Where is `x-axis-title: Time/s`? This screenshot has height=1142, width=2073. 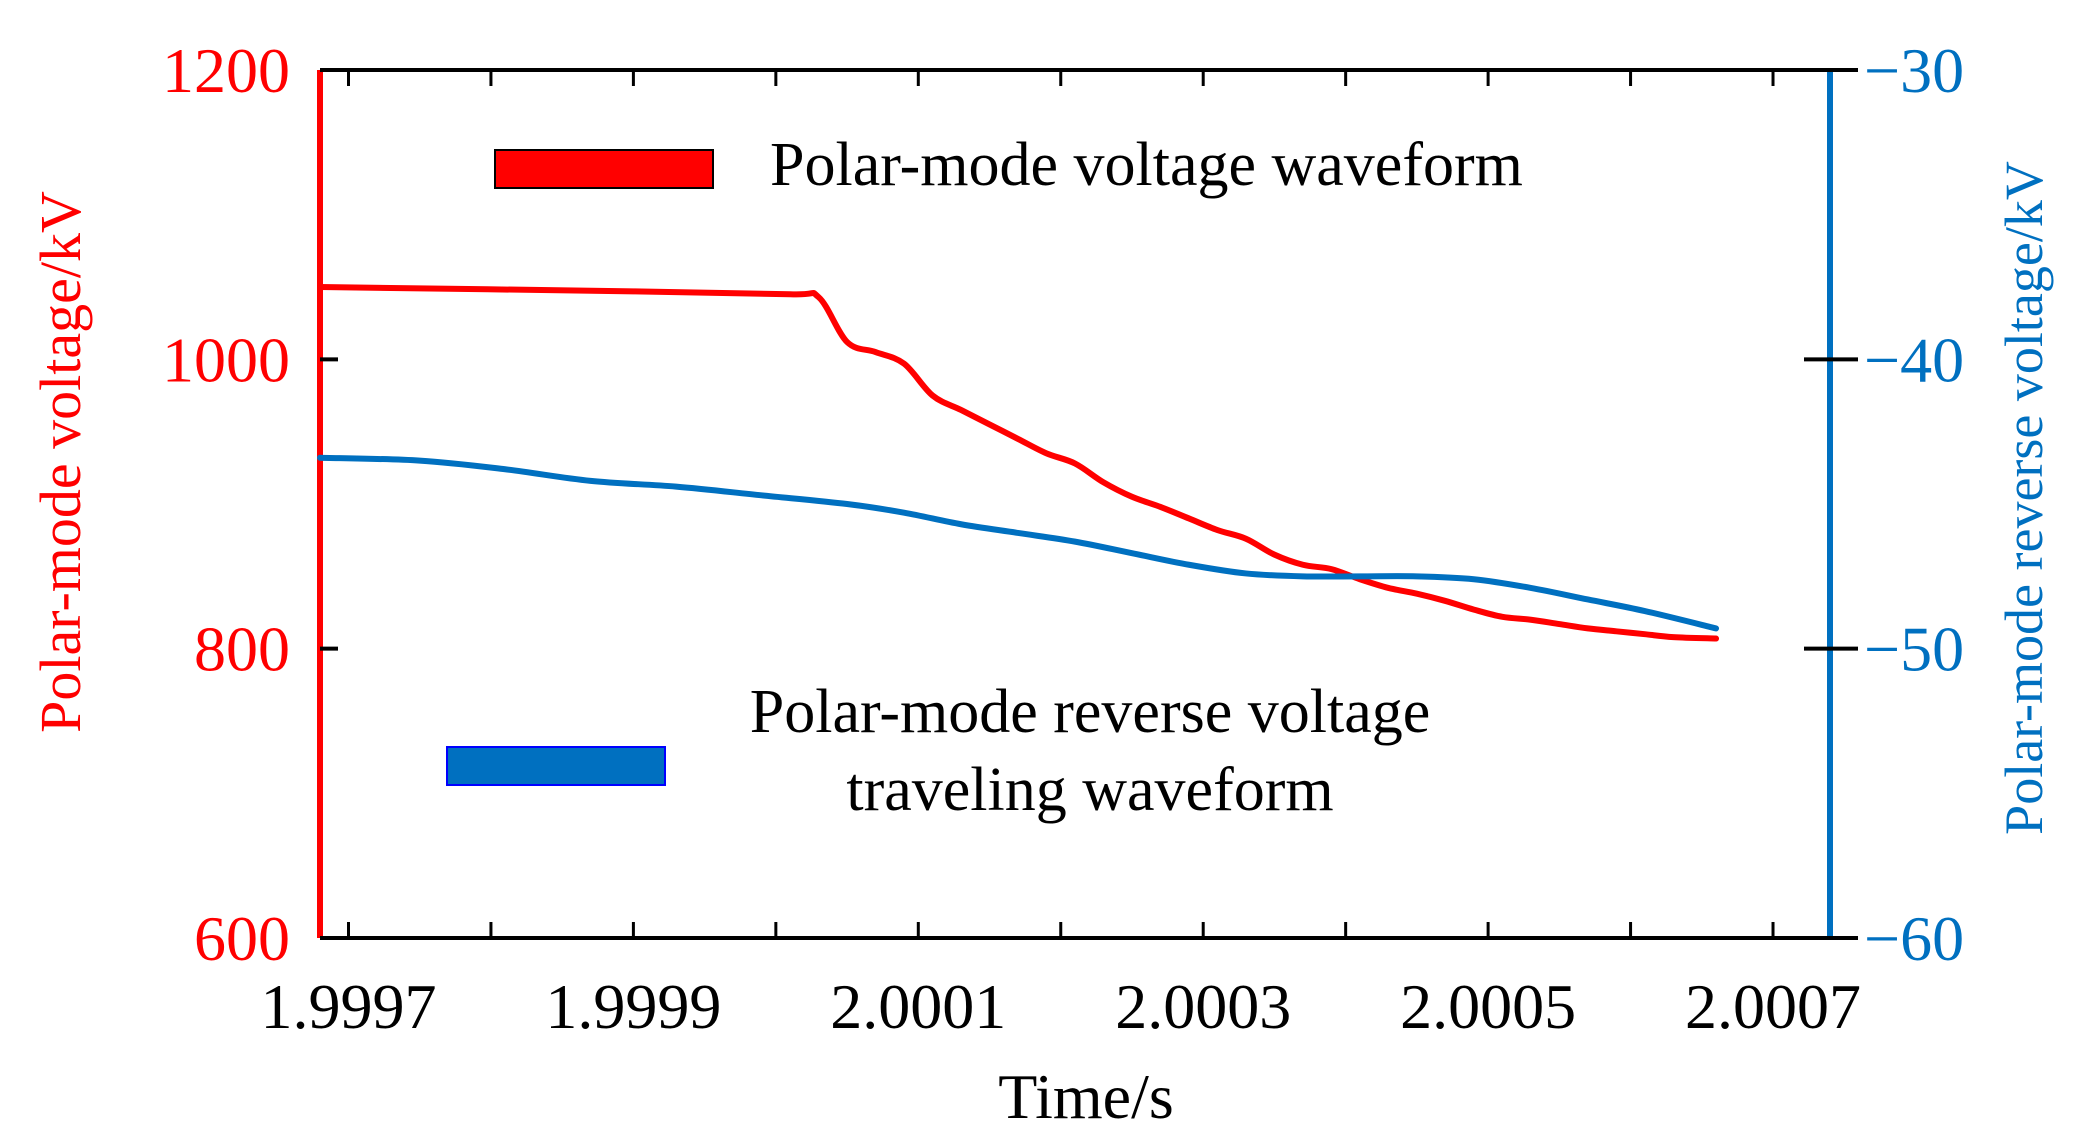
x-axis-title: Time/s is located at coordinates (1086, 1096).